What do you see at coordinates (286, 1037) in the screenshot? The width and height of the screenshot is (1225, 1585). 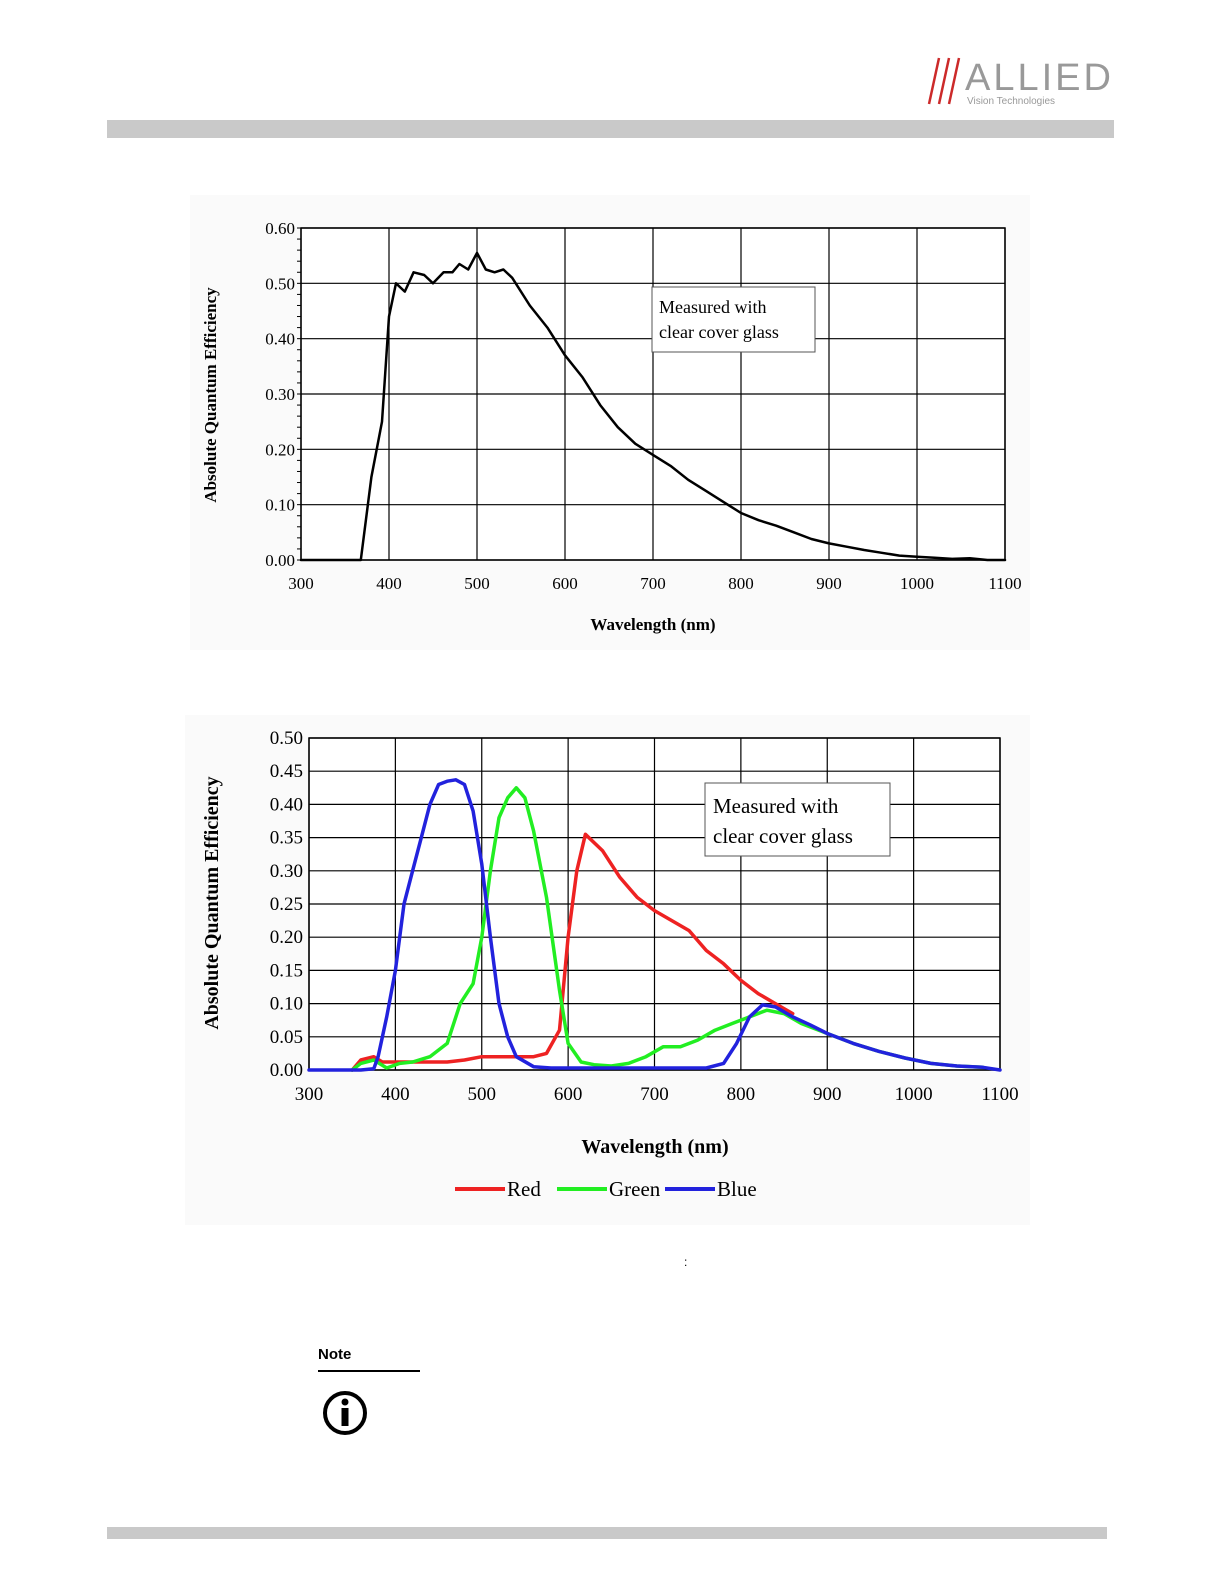 I see `y-tick-label: 0.05` at bounding box center [286, 1037].